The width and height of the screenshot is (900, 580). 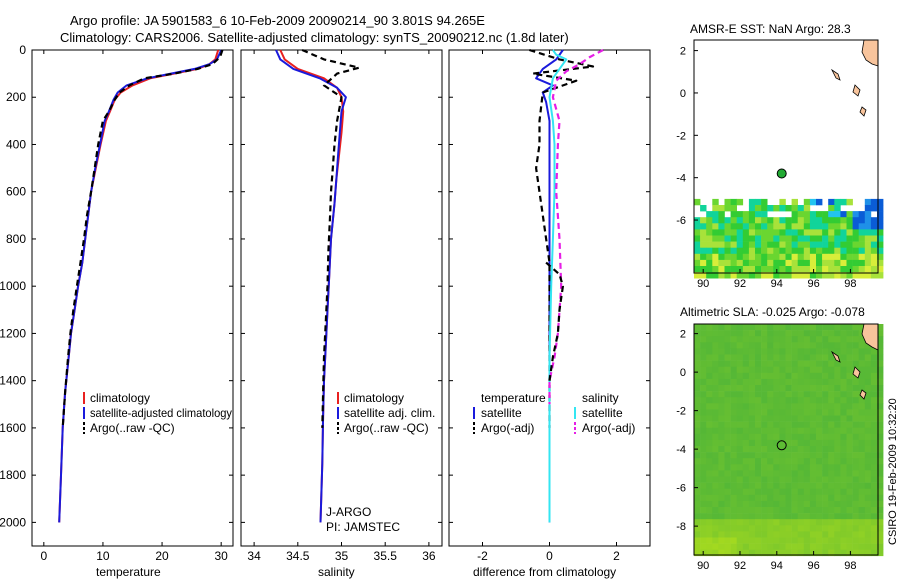 What do you see at coordinates (331, 238) in the screenshot?
I see `series-line-argo` at bounding box center [331, 238].